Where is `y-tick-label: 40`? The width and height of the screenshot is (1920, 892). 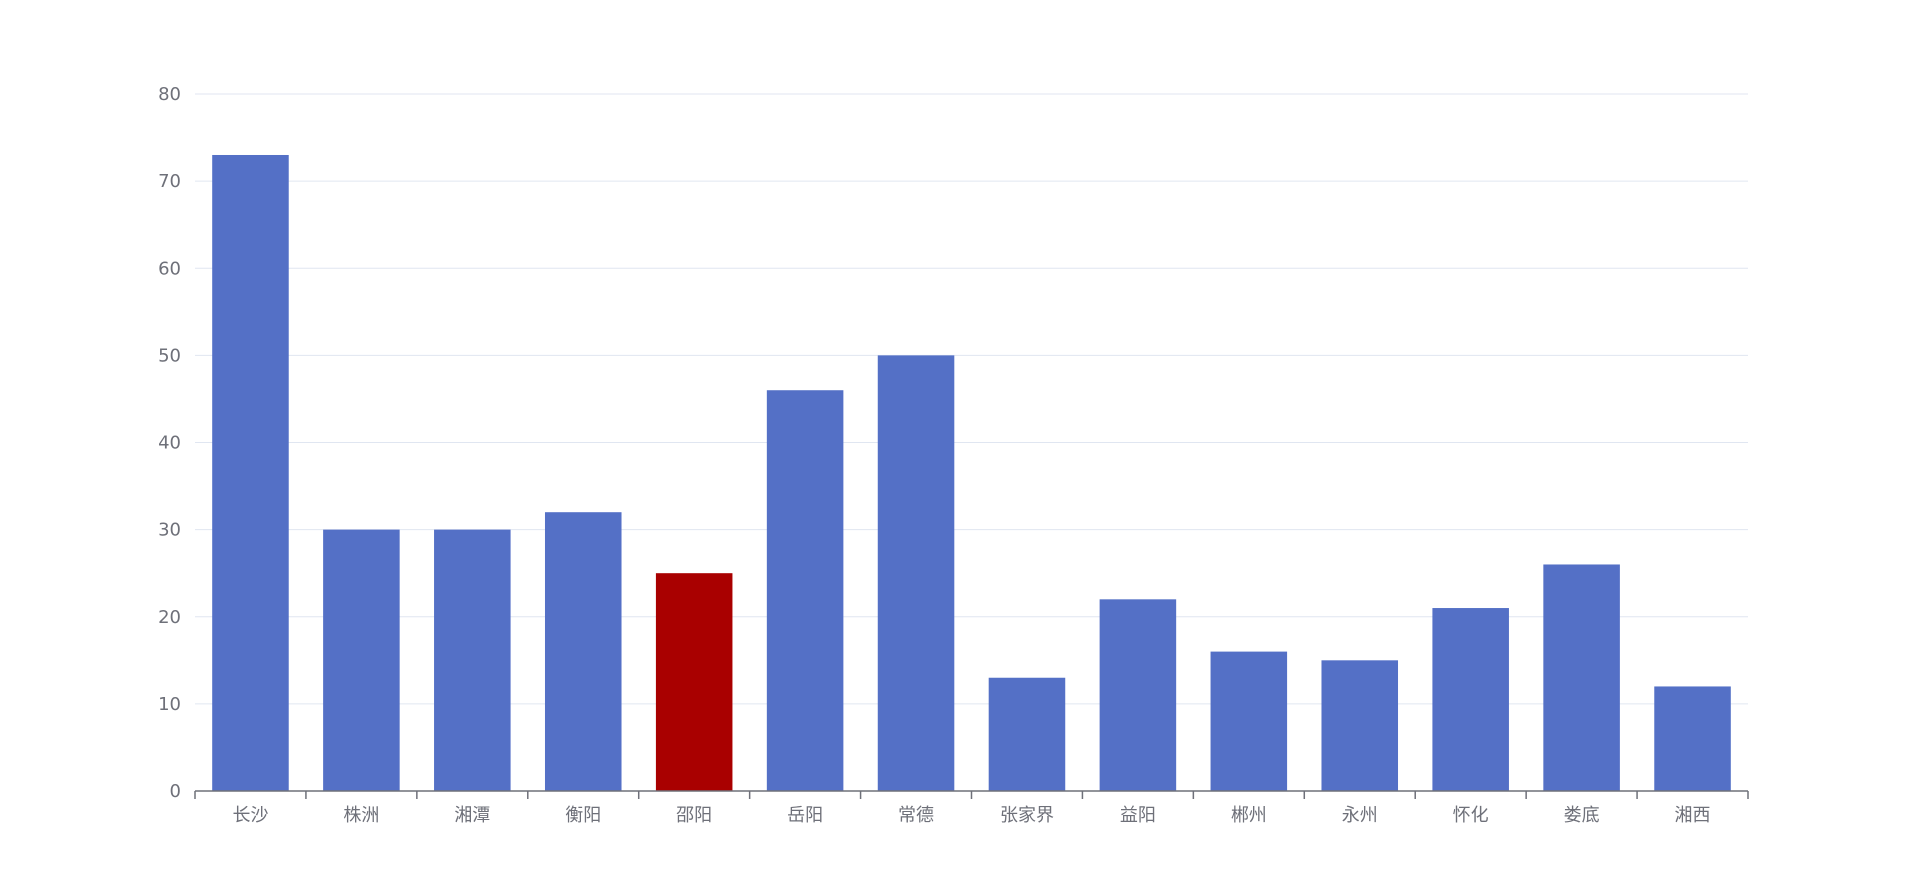 y-tick-label: 40 is located at coordinates (169, 443).